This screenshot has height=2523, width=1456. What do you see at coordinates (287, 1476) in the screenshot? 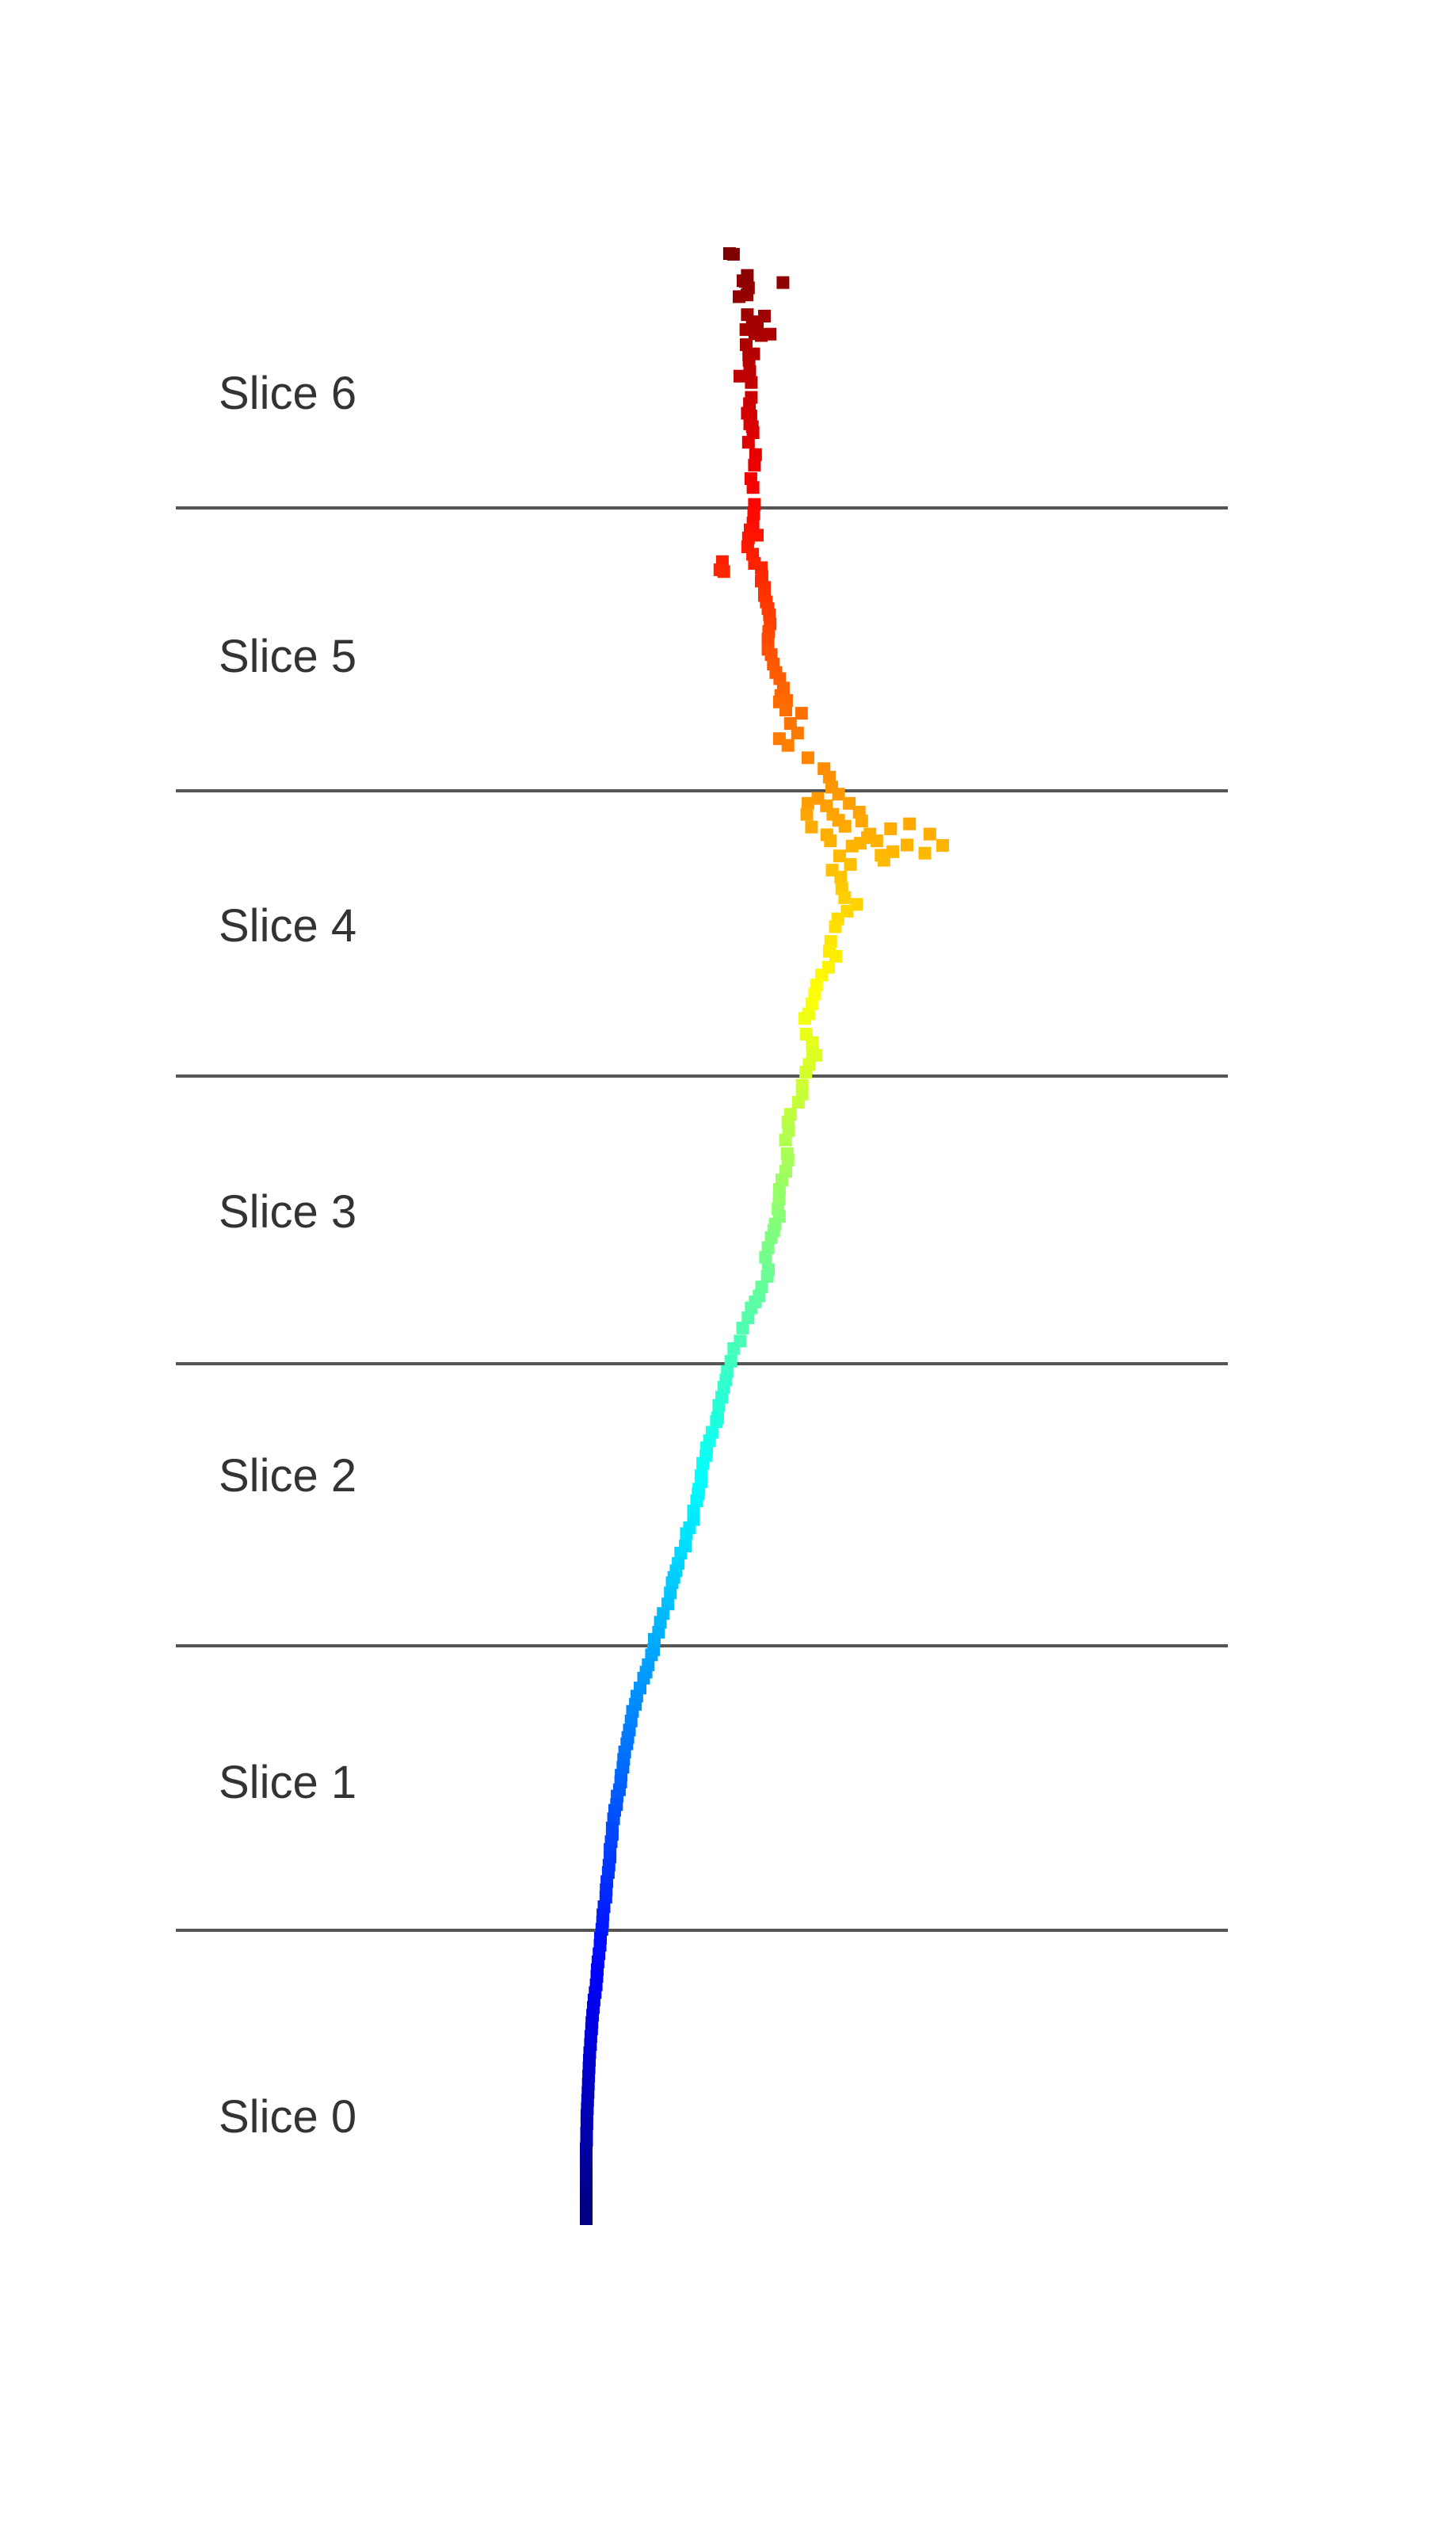
I see `slice-label-2: Slice 2` at bounding box center [287, 1476].